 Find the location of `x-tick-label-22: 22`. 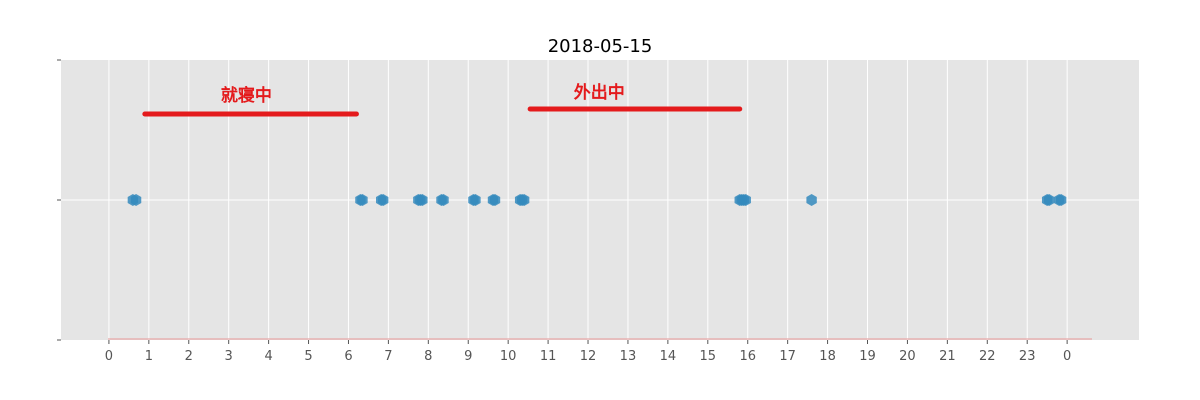

x-tick-label-22: 22 is located at coordinates (987, 356).